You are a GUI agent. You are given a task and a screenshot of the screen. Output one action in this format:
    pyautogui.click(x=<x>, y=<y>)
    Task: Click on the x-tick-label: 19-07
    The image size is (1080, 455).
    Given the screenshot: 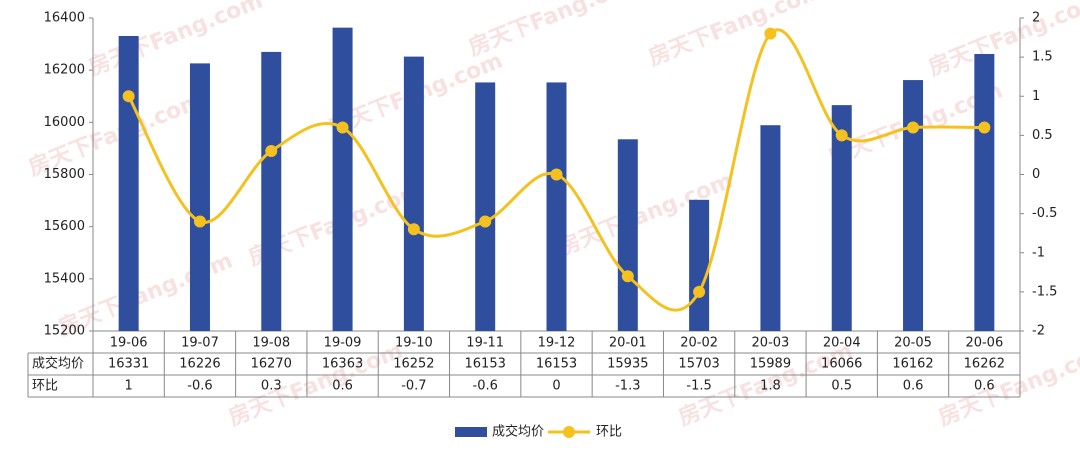 What is the action you would take?
    pyautogui.click(x=200, y=343)
    